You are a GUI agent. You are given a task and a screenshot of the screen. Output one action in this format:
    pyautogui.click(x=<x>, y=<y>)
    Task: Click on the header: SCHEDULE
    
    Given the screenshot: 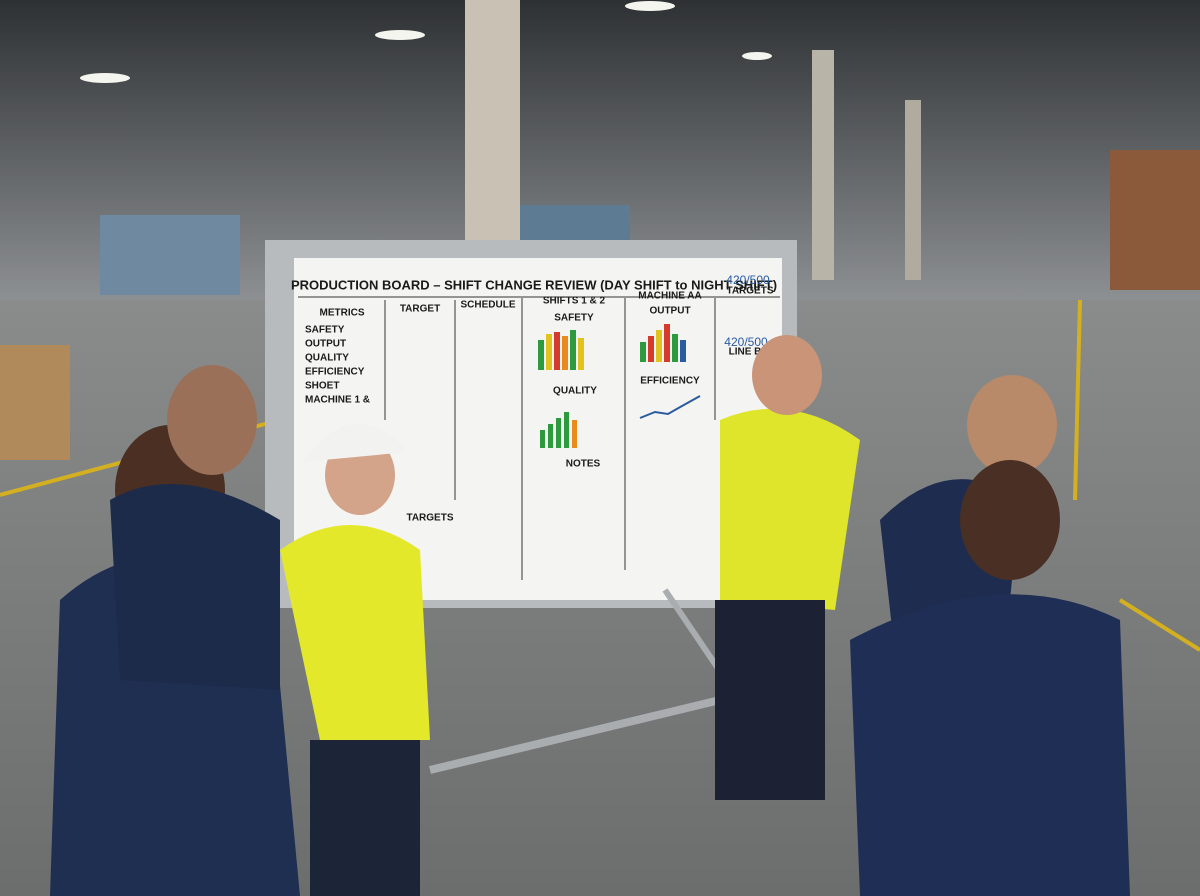 What is the action you would take?
    pyautogui.click(x=487, y=305)
    